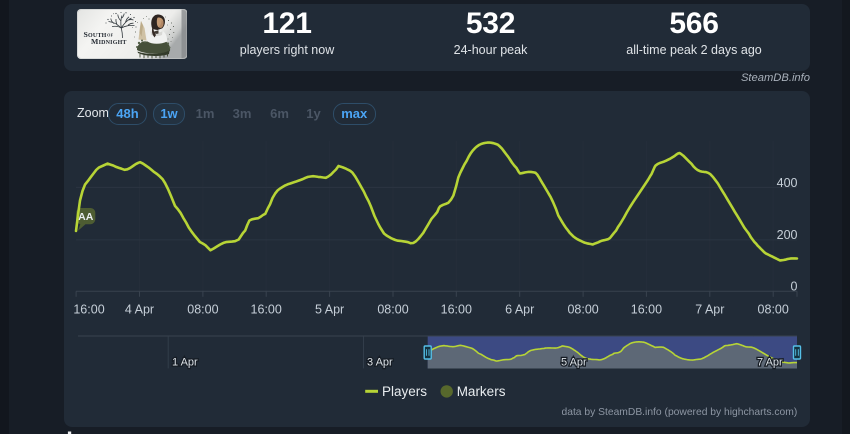 The width and height of the screenshot is (850, 434). What do you see at coordinates (519, 309) in the screenshot?
I see `svg-text: 6 Apr` at bounding box center [519, 309].